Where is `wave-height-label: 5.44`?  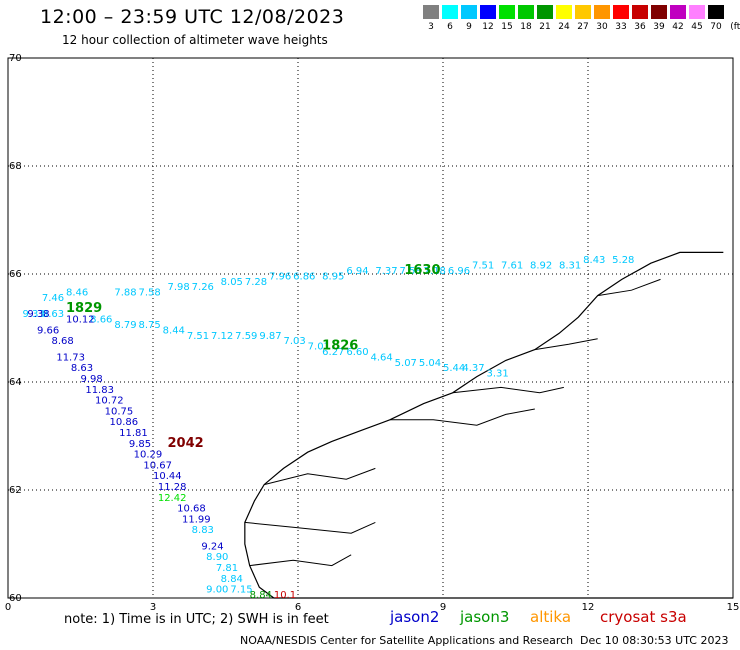 wave-height-label: 5.44 is located at coordinates (454, 368).